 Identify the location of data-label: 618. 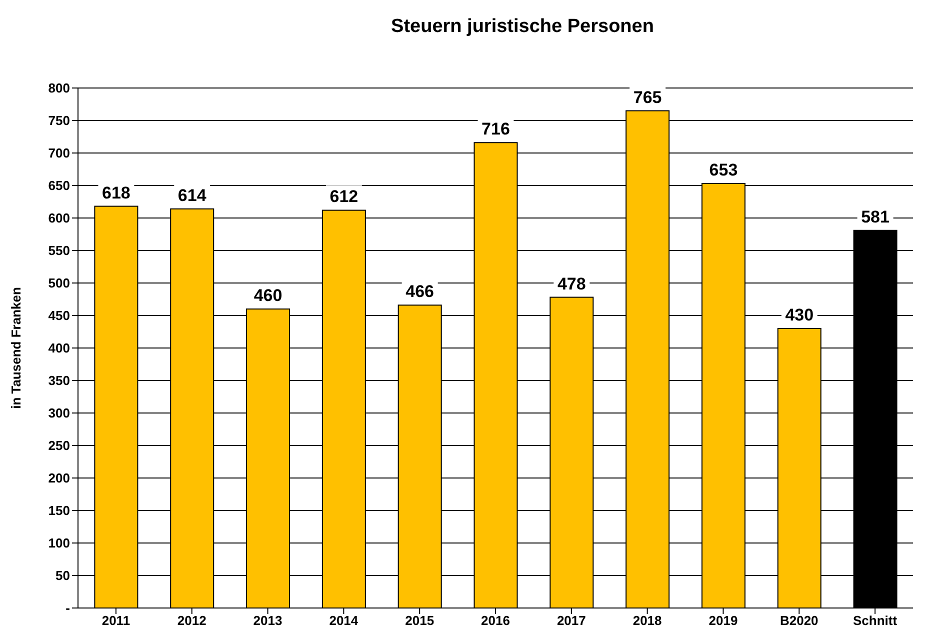
(116, 192).